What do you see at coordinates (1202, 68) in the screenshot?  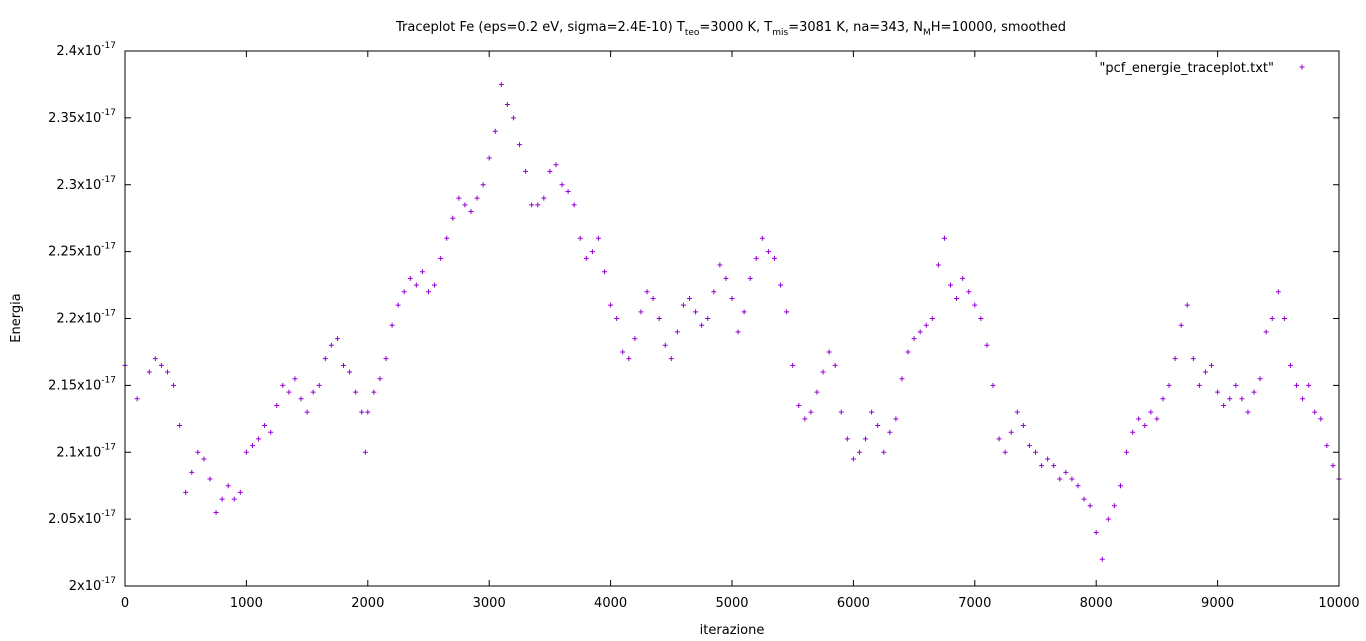 I see `legend: "pcf_energie_traceplot.txt"` at bounding box center [1202, 68].